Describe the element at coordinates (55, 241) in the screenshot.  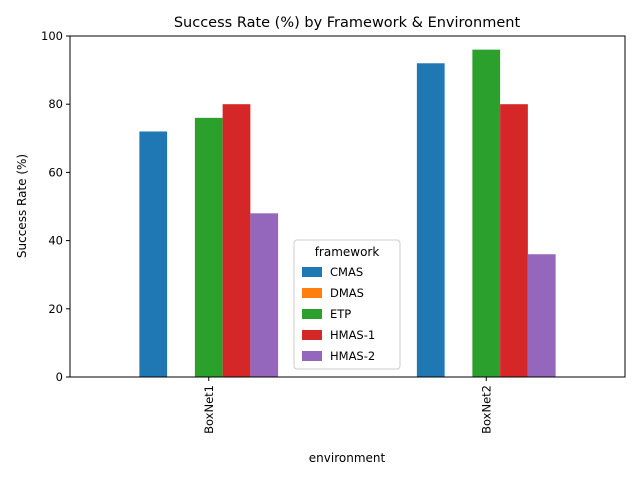
I see `y-tick-label: 40` at that location.